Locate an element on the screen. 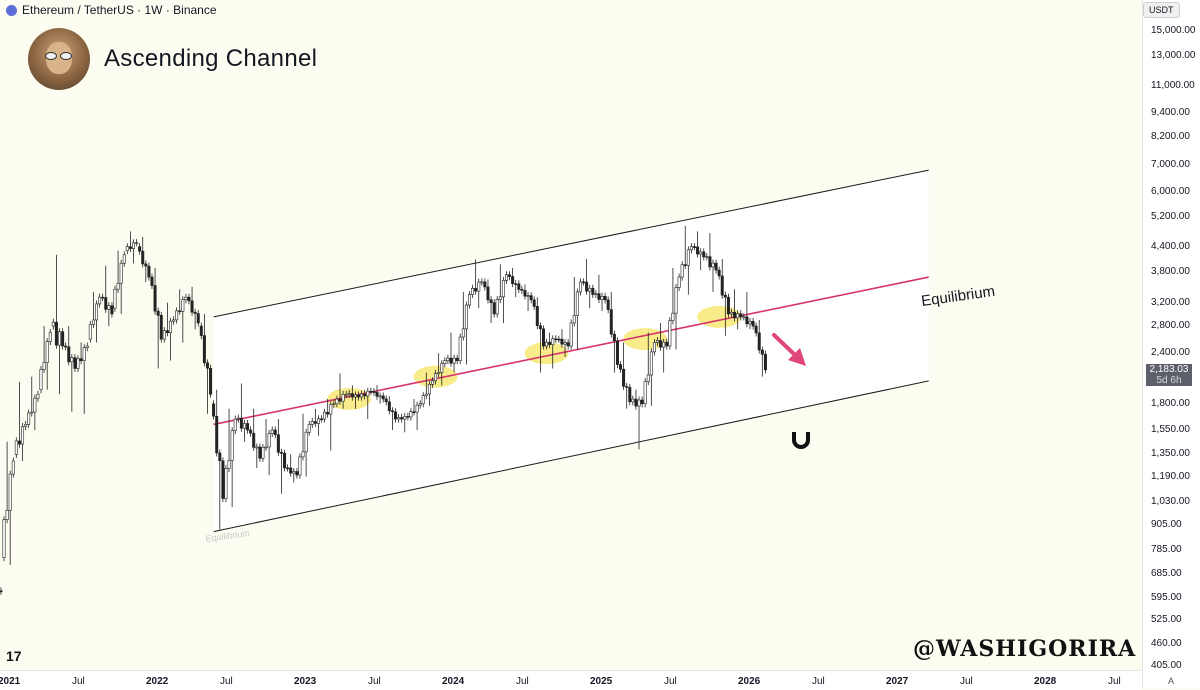 This screenshot has height=690, width=1200. tradingview-logo: 17 is located at coordinates (14, 656).